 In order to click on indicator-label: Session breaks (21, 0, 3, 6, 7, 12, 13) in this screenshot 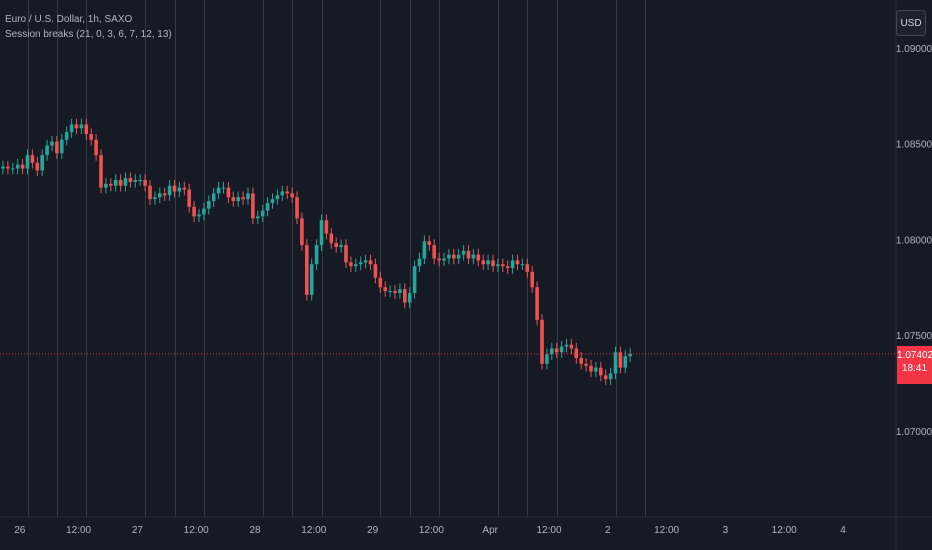, I will do `click(88, 34)`.